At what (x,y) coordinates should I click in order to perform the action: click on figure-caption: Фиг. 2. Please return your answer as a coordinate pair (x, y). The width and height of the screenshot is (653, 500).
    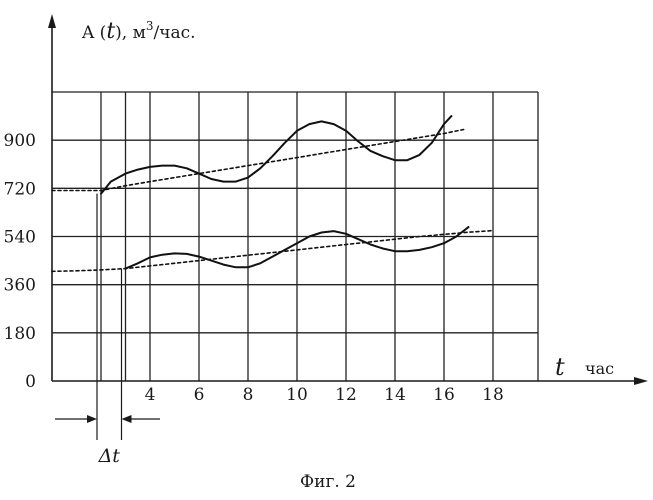
    Looking at the image, I should click on (328, 482).